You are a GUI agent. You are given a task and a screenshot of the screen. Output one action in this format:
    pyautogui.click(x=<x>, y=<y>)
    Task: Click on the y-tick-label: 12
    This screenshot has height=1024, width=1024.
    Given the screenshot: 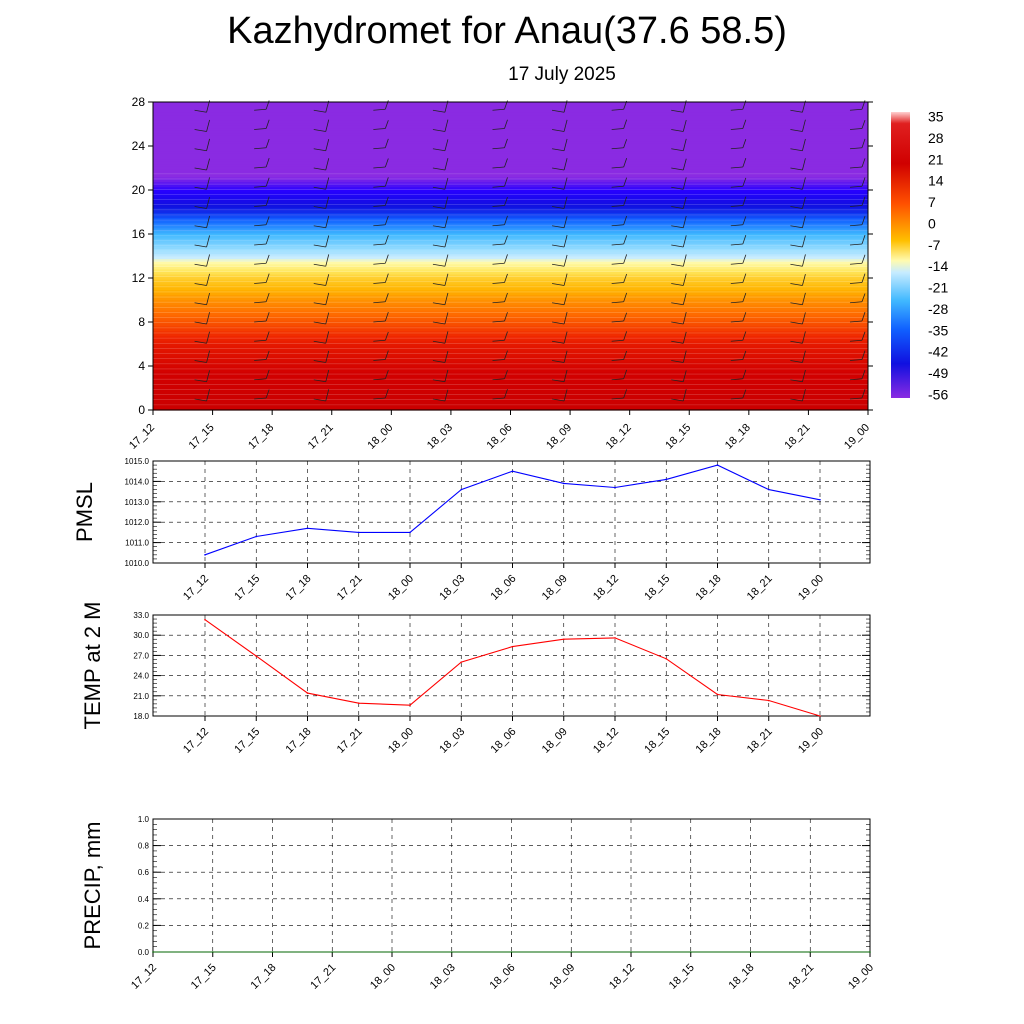 What is the action you would take?
    pyautogui.click(x=139, y=278)
    